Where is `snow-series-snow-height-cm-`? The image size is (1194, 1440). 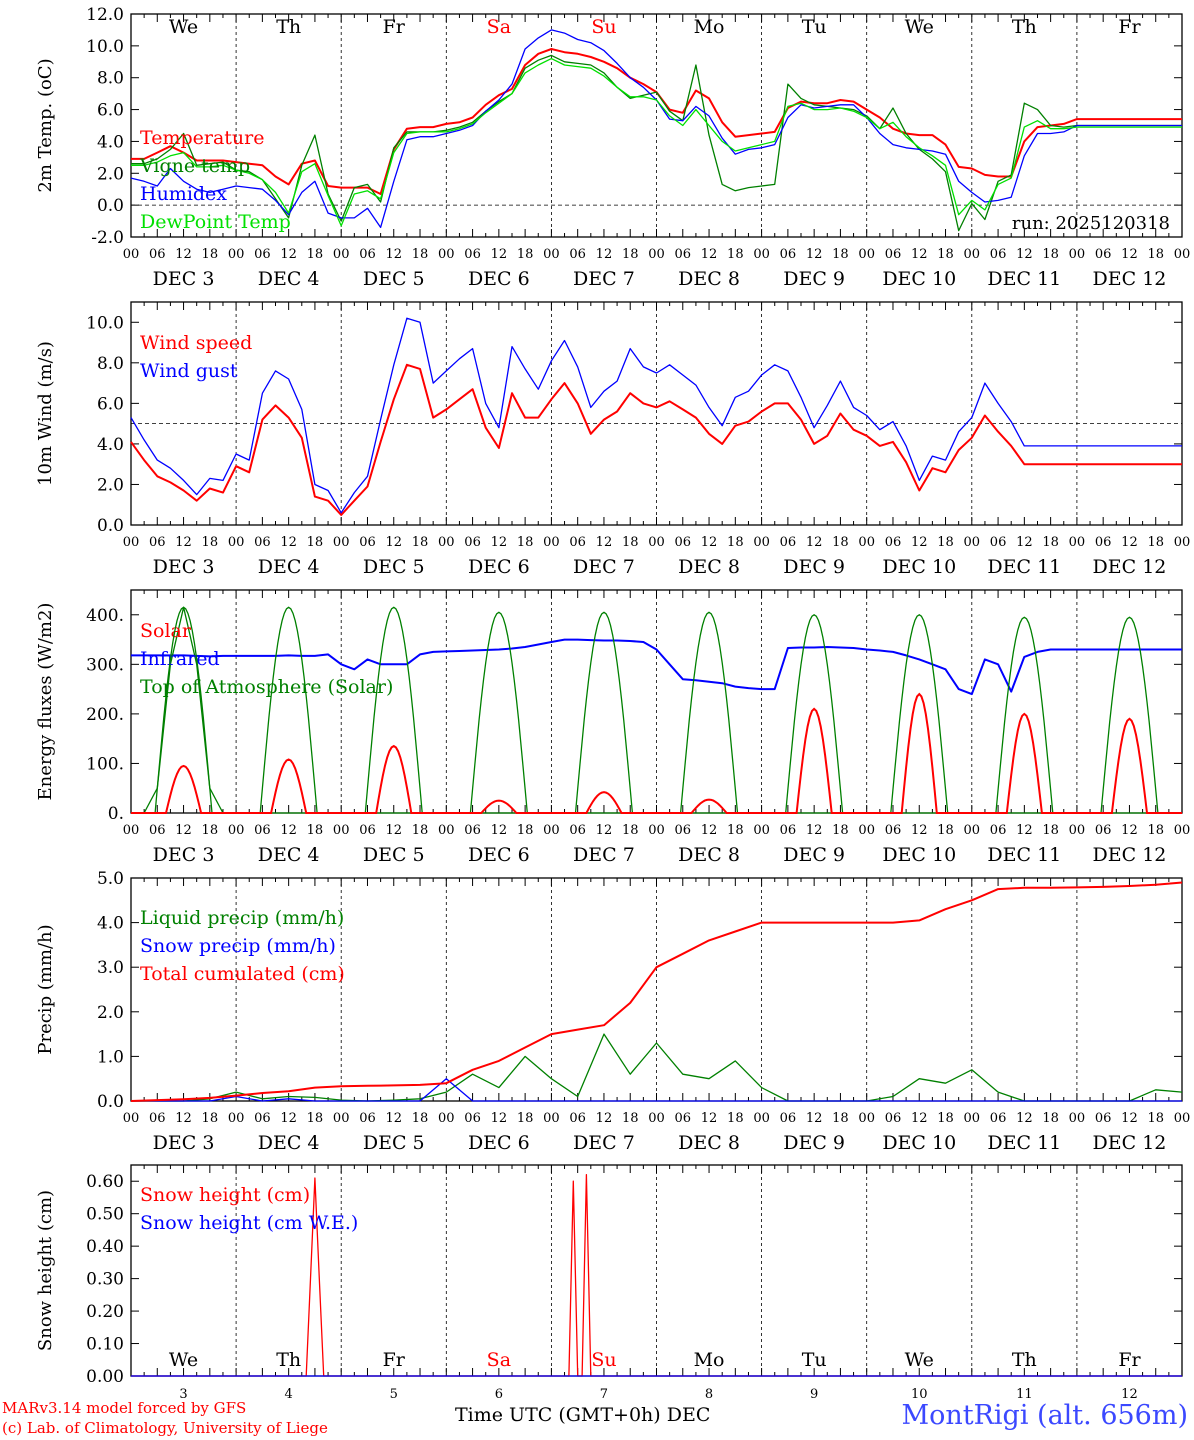
snow-series-snow-height-cm- is located at coordinates (656, 1275).